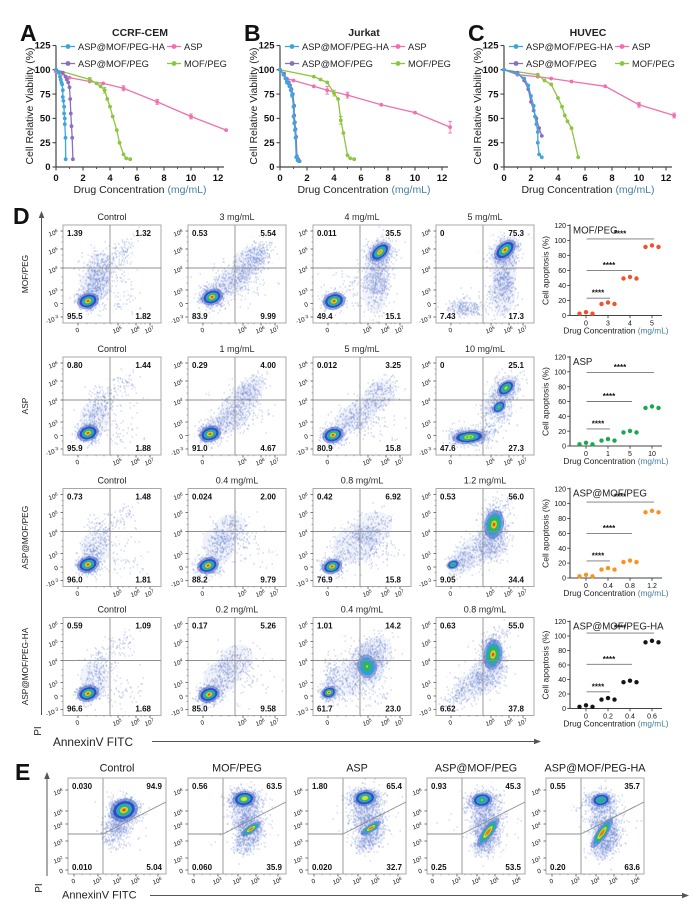 Image resolution: width=700 pixels, height=913 pixels. Describe the element at coordinates (320, 786) in the screenshot. I see `svg-text: 1.80` at that location.